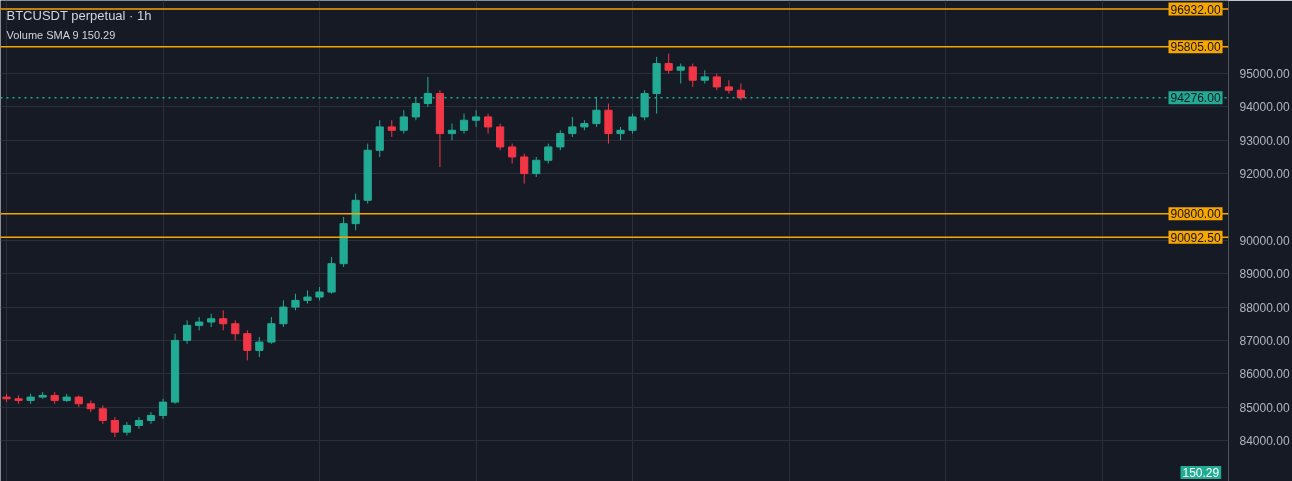 The width and height of the screenshot is (1292, 481). Describe the element at coordinates (79, 15) in the screenshot. I see `text: BTCUSDT perpetual · 1h` at that location.